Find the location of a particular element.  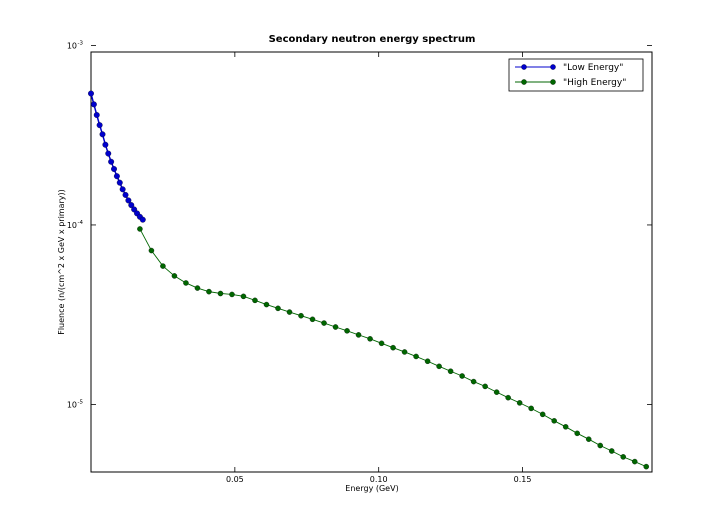

legend-label-low-energy: "Low Energy" is located at coordinates (593, 68).